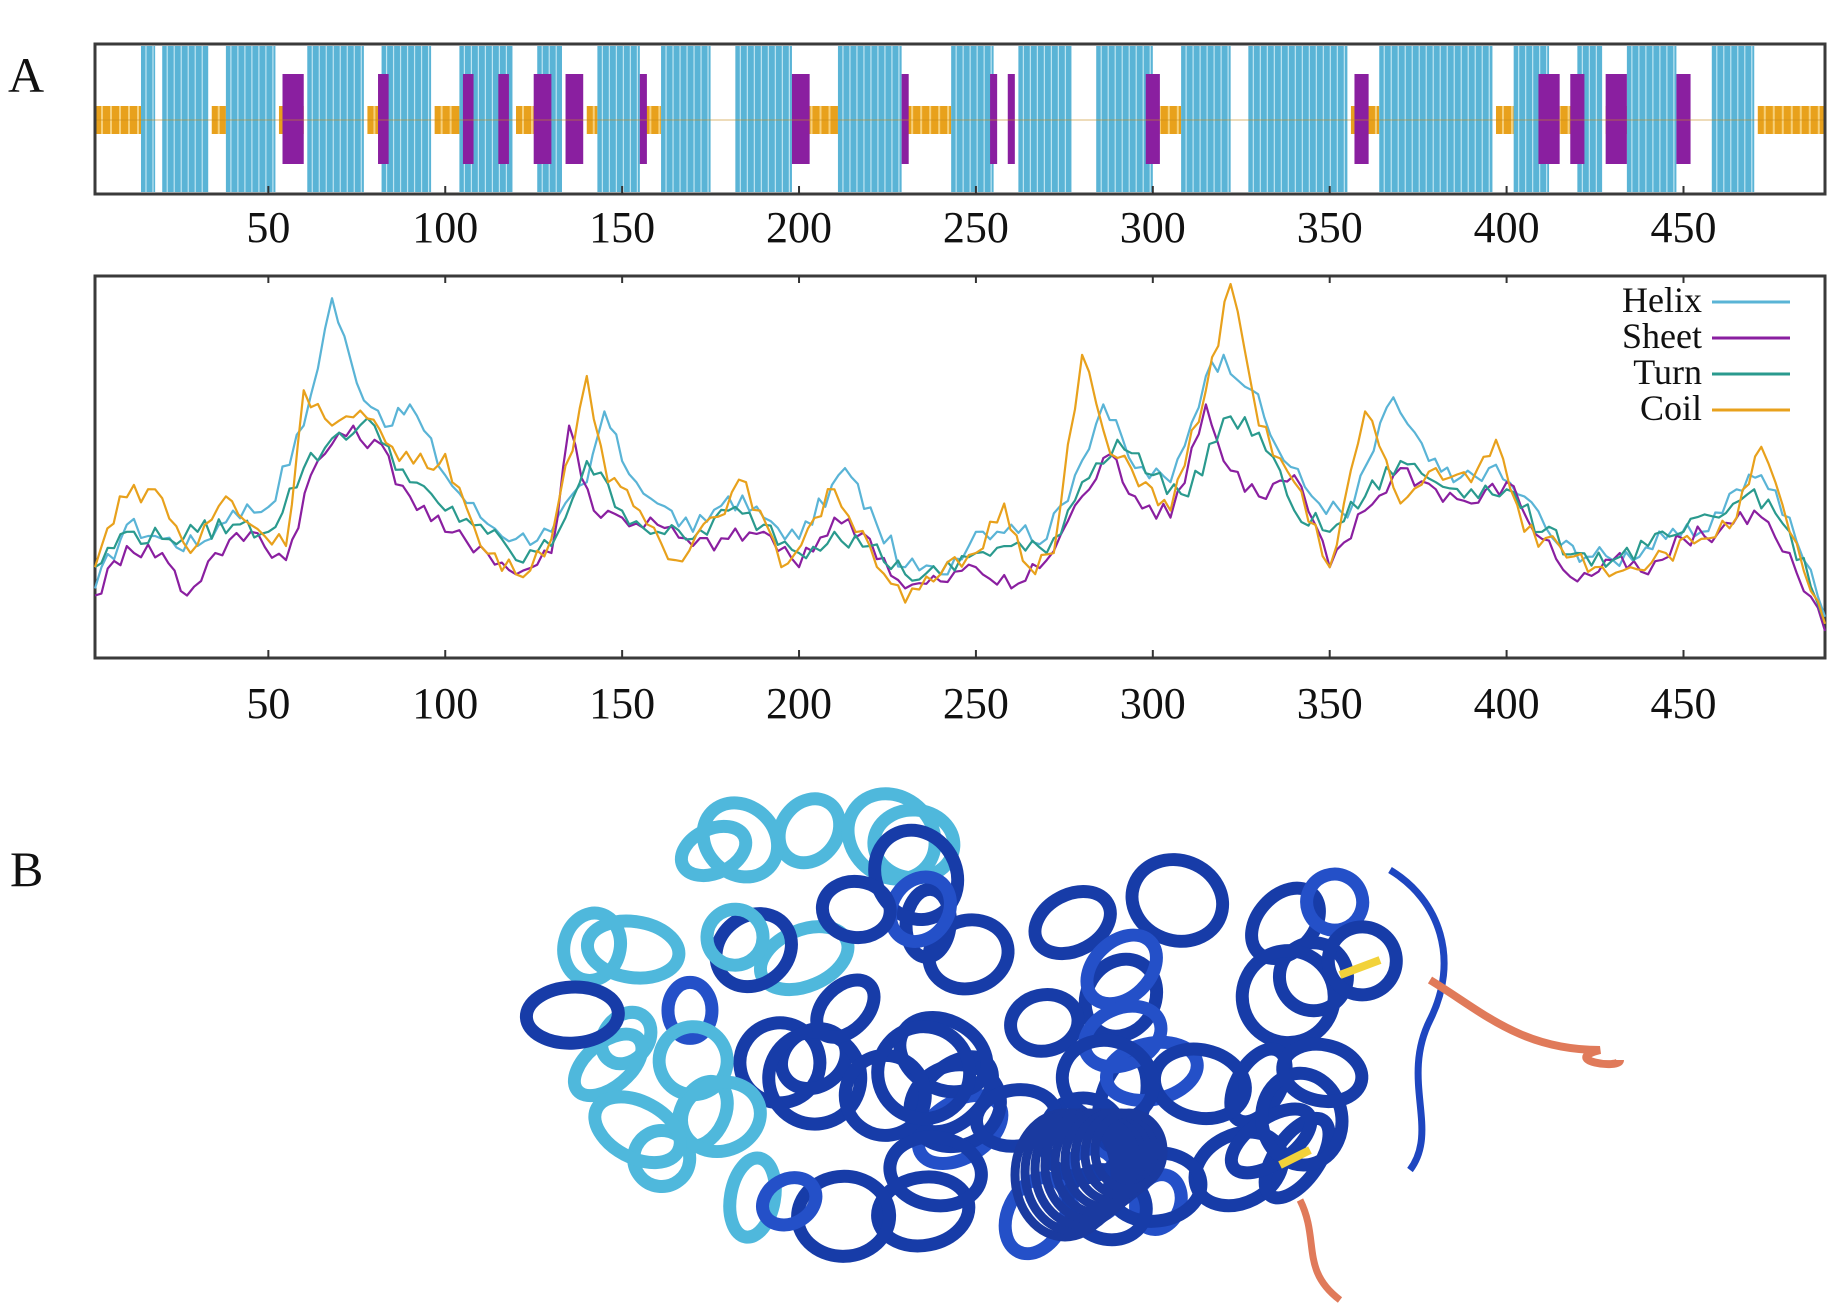 The height and width of the screenshot is (1310, 1843). I want to click on plot-tick-label: 150, so click(622, 703).